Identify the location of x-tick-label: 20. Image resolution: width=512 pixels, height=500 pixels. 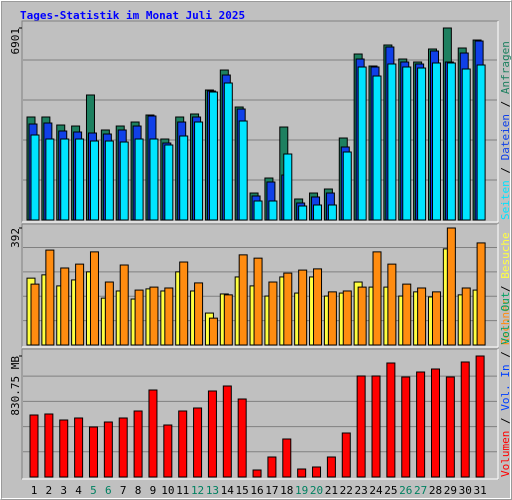
(316, 490).